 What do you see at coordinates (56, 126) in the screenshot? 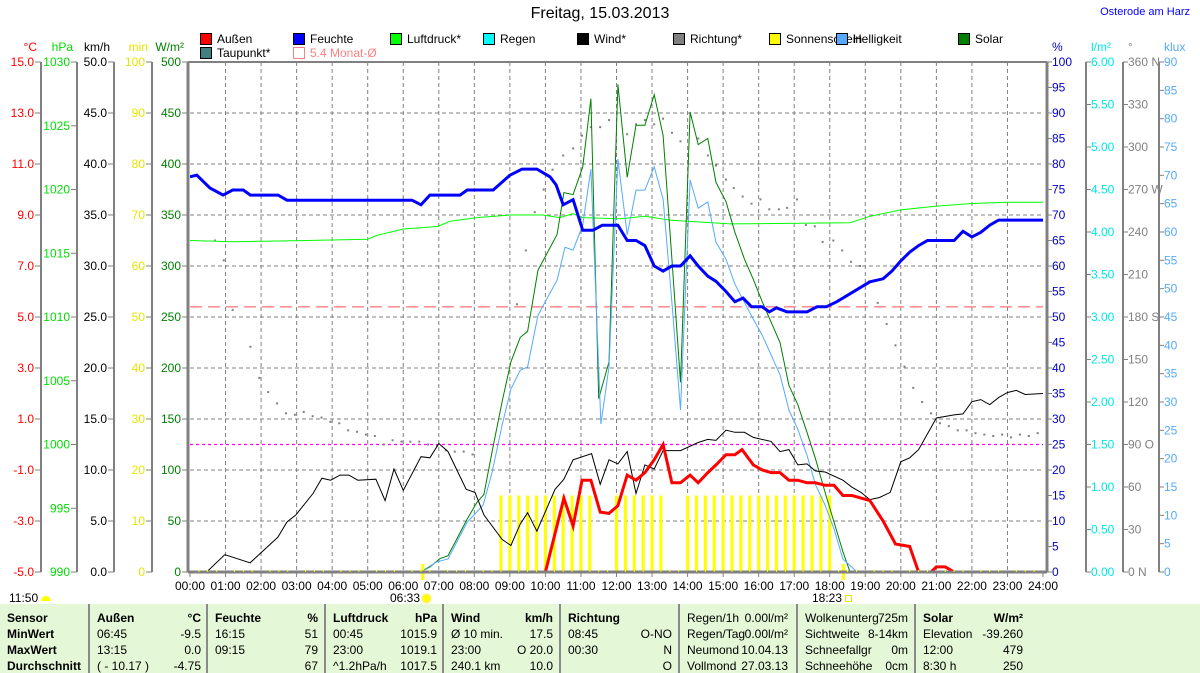
I see `y-tick-label-pressure: 1025` at bounding box center [56, 126].